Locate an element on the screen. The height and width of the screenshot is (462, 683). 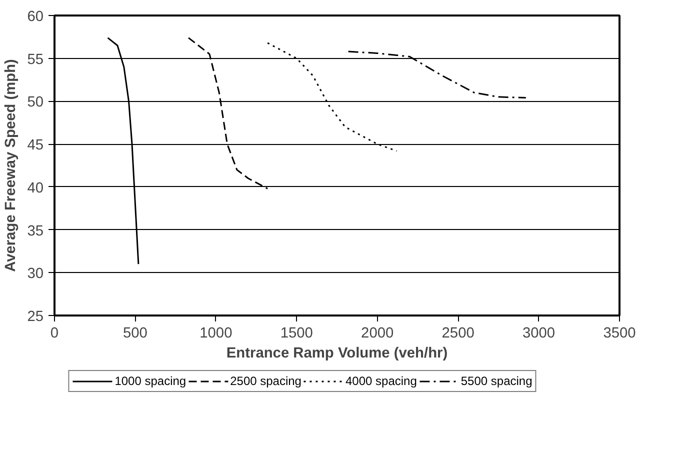
legend-label: 4000 spacing is located at coordinates (381, 381).